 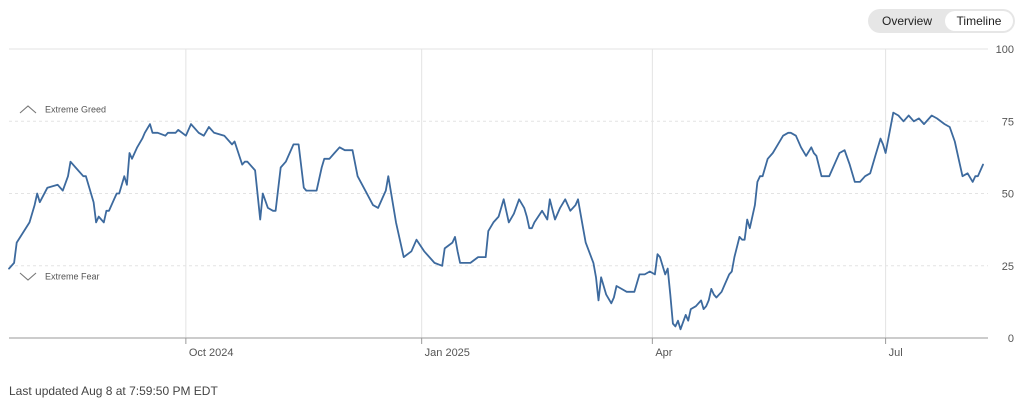 I want to click on x-tick-label: Jul, so click(x=896, y=353).